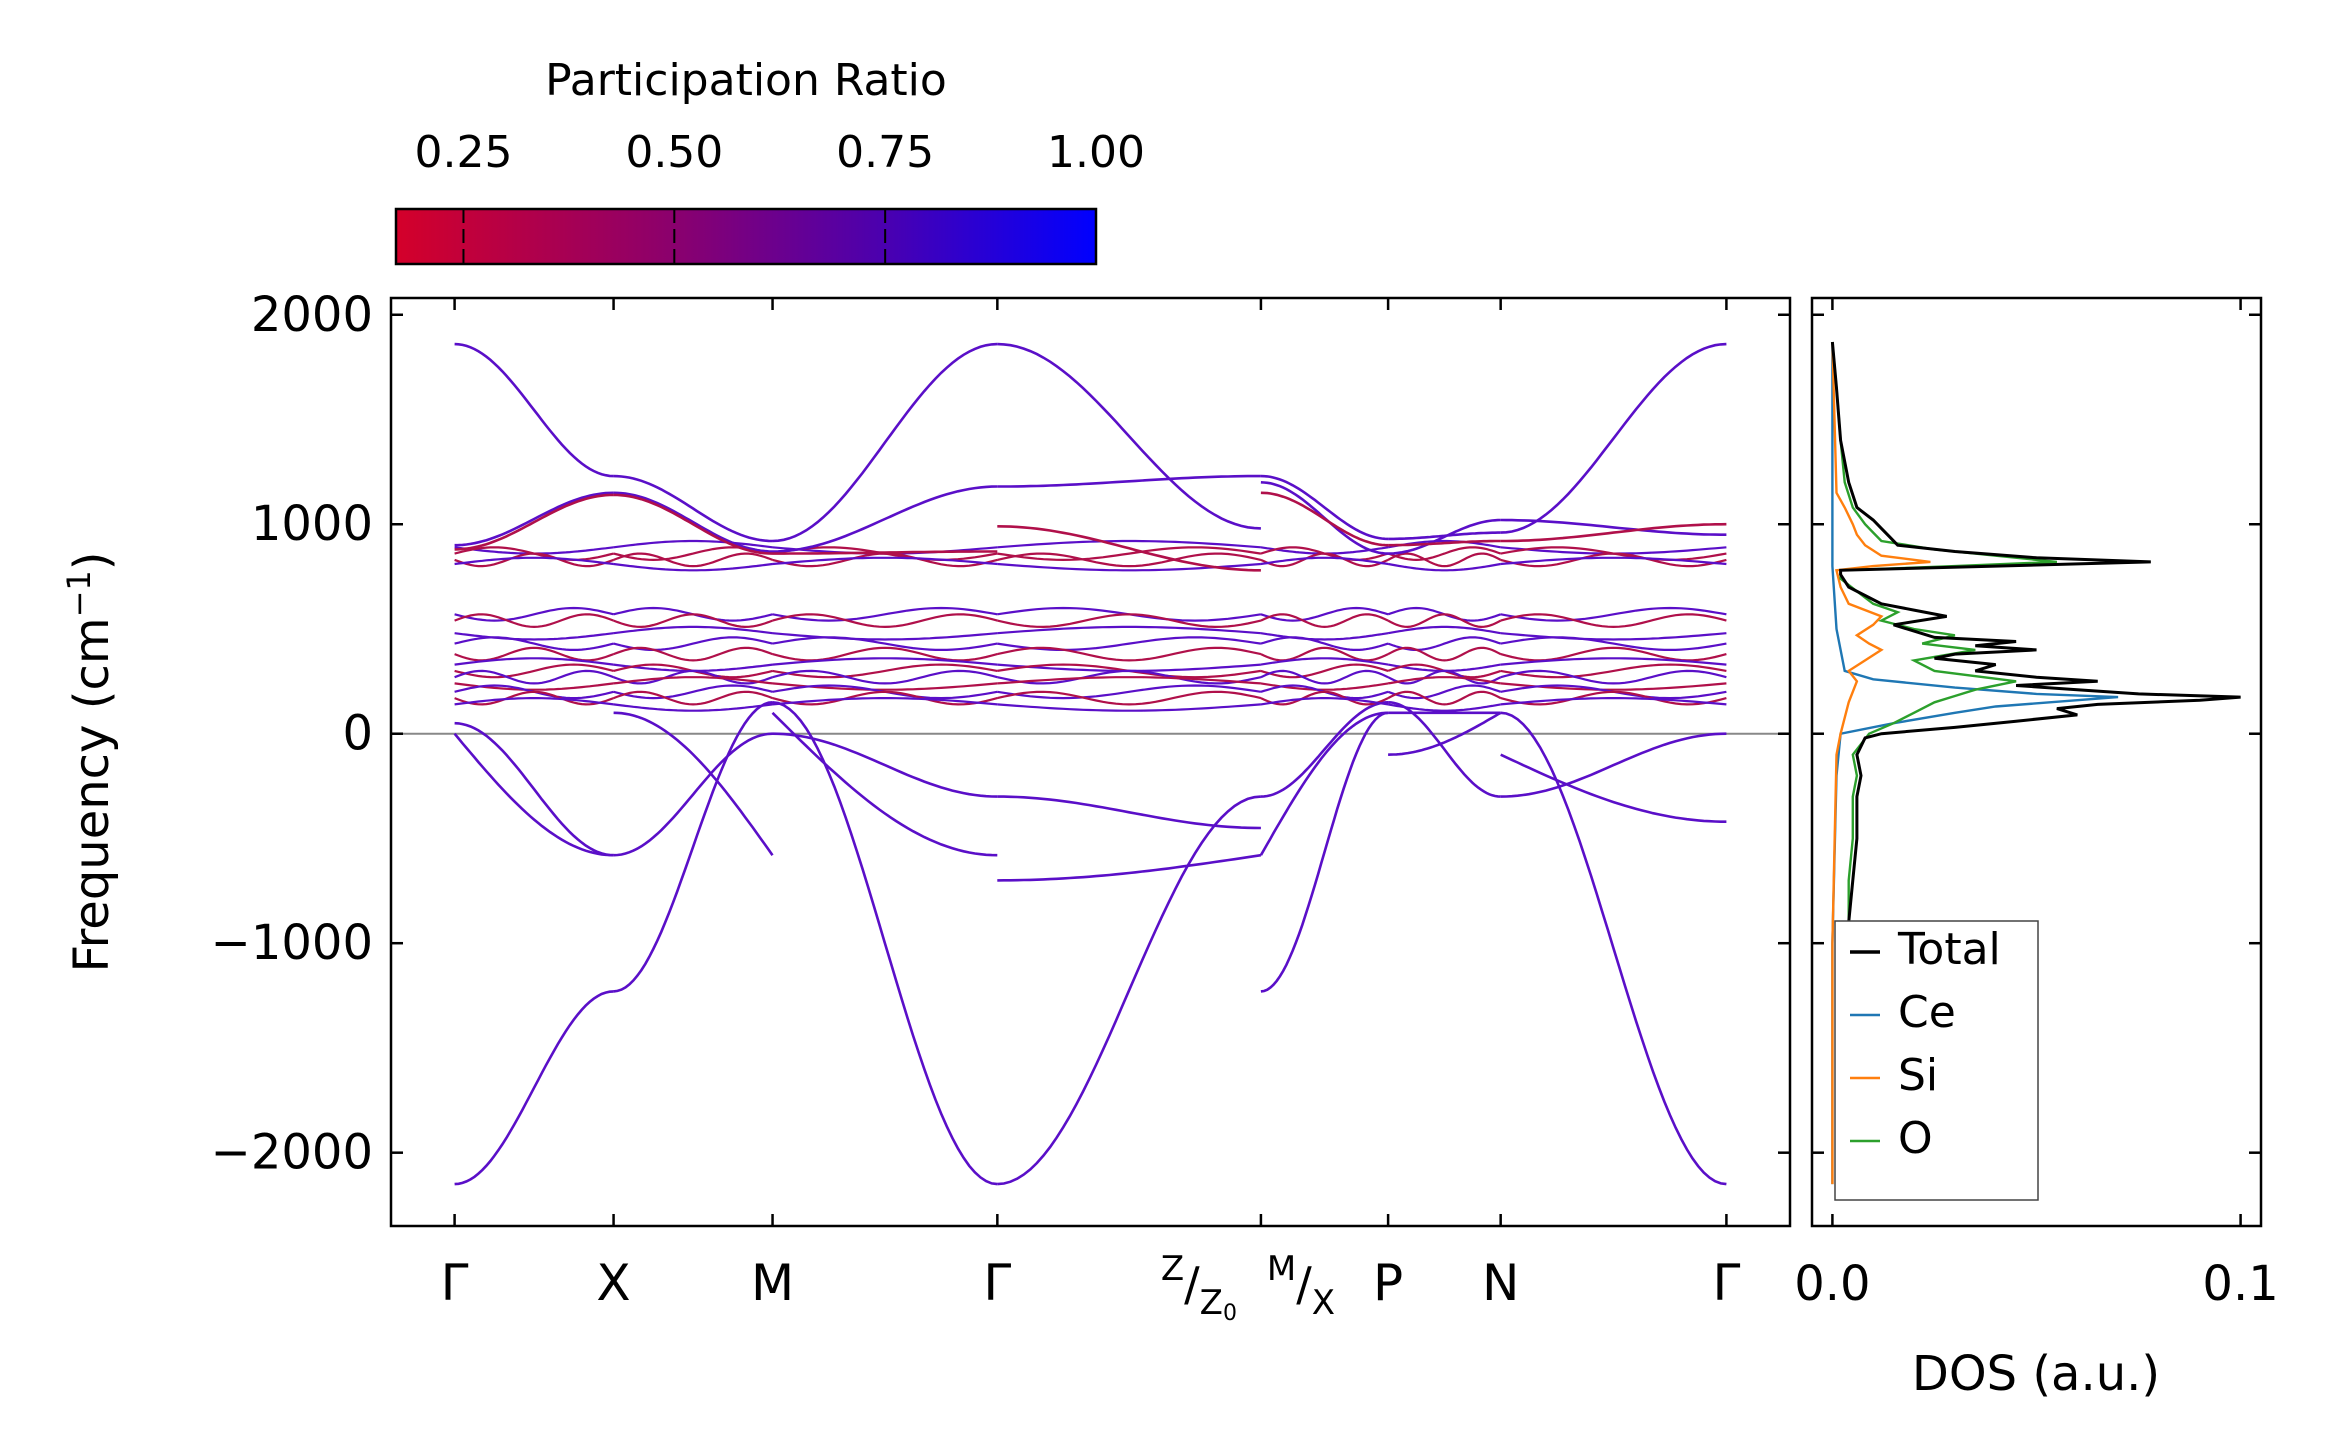 Image resolution: width=2336 pixels, height=1455 pixels. I want to click on dos-lines, so click(2035, 763).